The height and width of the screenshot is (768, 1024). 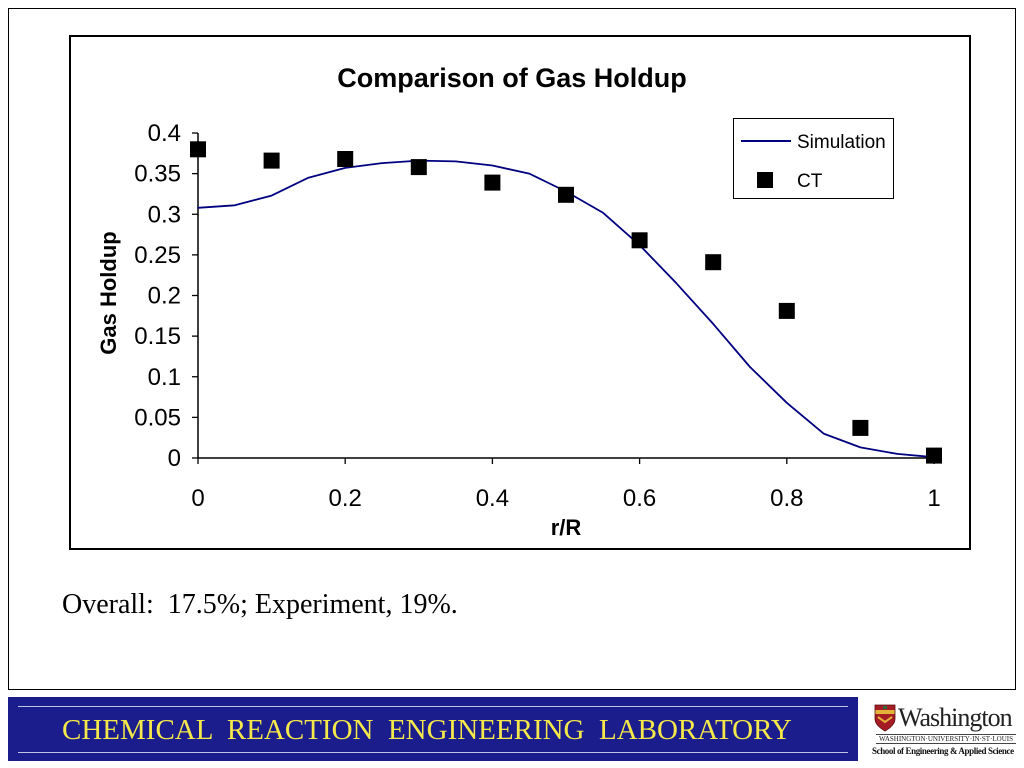 I want to click on x-axis-title: r/R, so click(x=566, y=527).